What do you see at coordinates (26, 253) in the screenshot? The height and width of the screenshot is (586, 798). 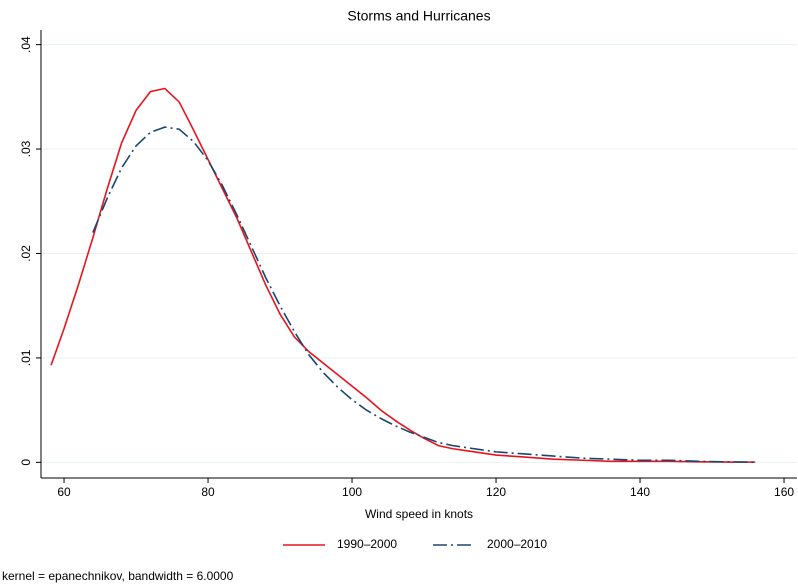 I see `y-tick-label: .02` at bounding box center [26, 253].